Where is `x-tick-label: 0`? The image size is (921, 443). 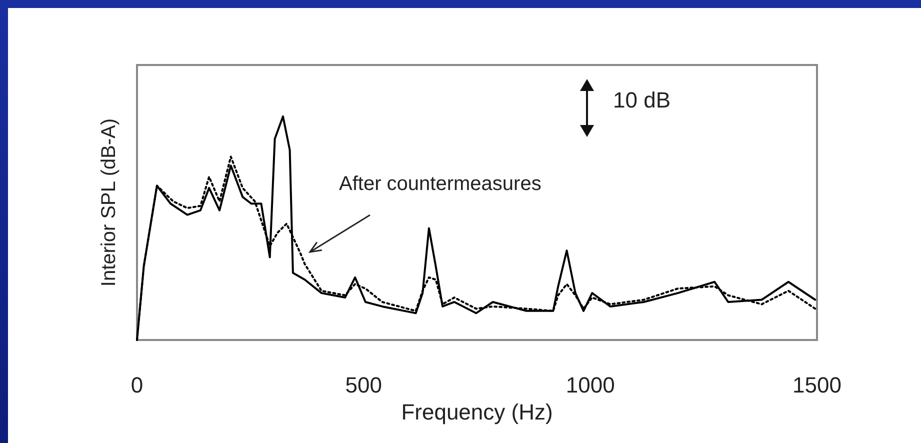 x-tick-label: 0 is located at coordinates (137, 385).